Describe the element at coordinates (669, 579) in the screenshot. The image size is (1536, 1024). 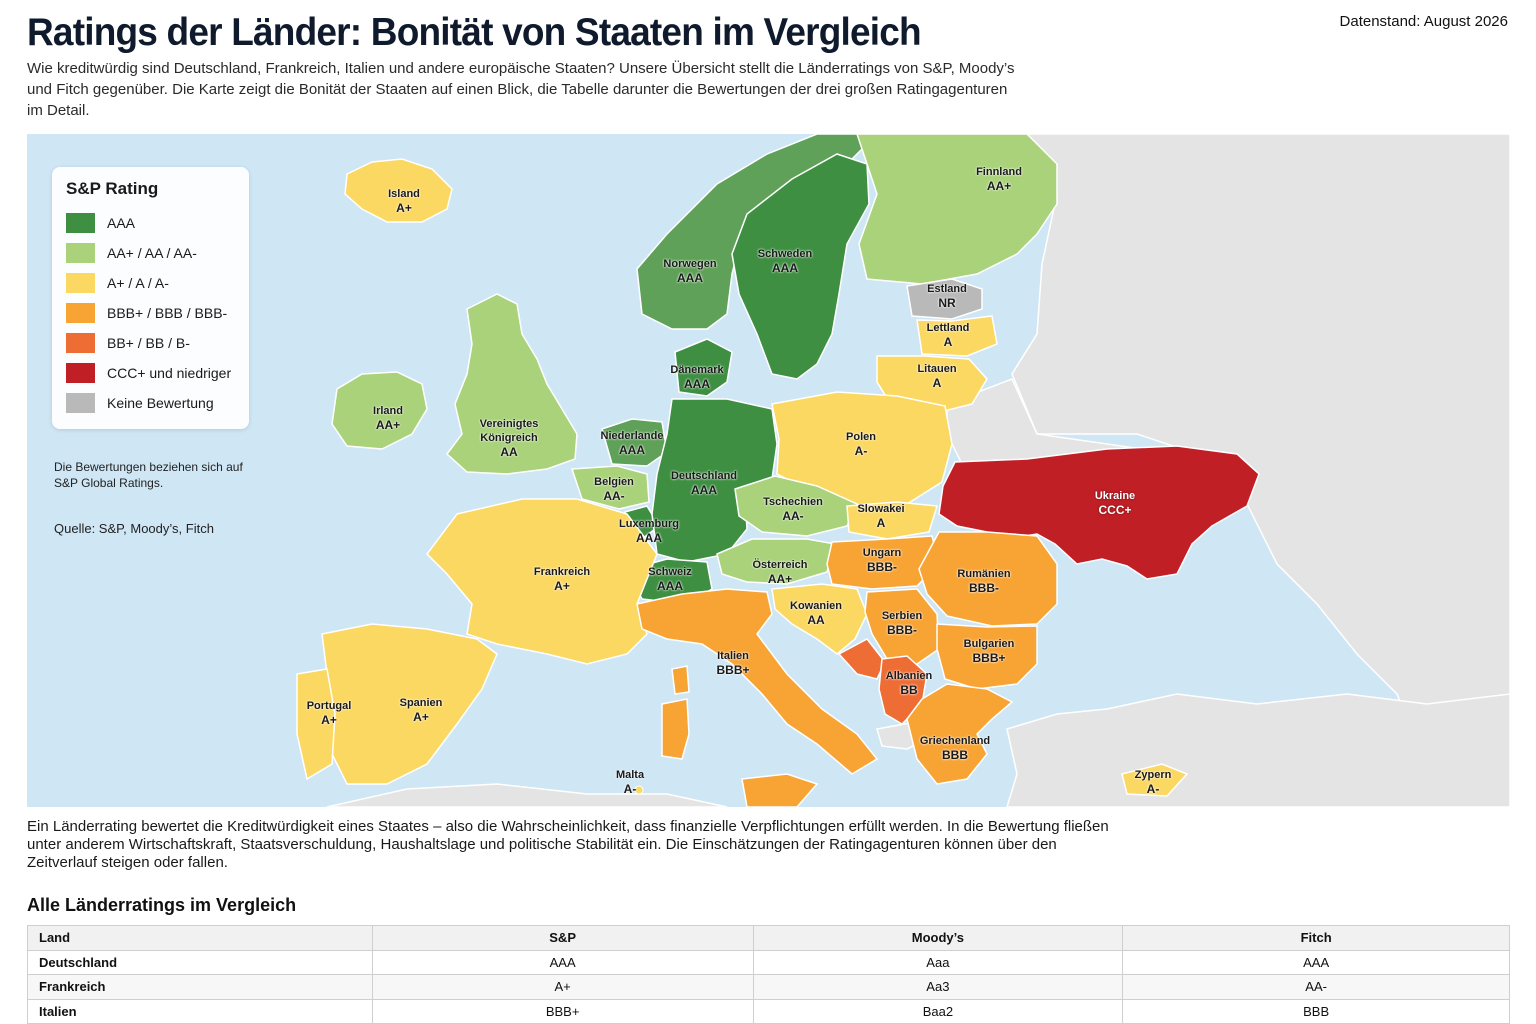
I see `label-schweiz: Schweiz AAA` at that location.